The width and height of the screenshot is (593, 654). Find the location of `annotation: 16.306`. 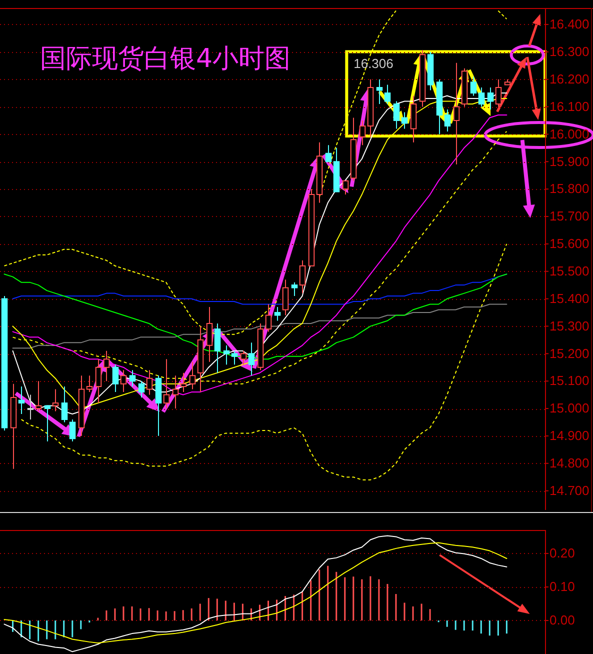

annotation: 16.306 is located at coordinates (374, 63).